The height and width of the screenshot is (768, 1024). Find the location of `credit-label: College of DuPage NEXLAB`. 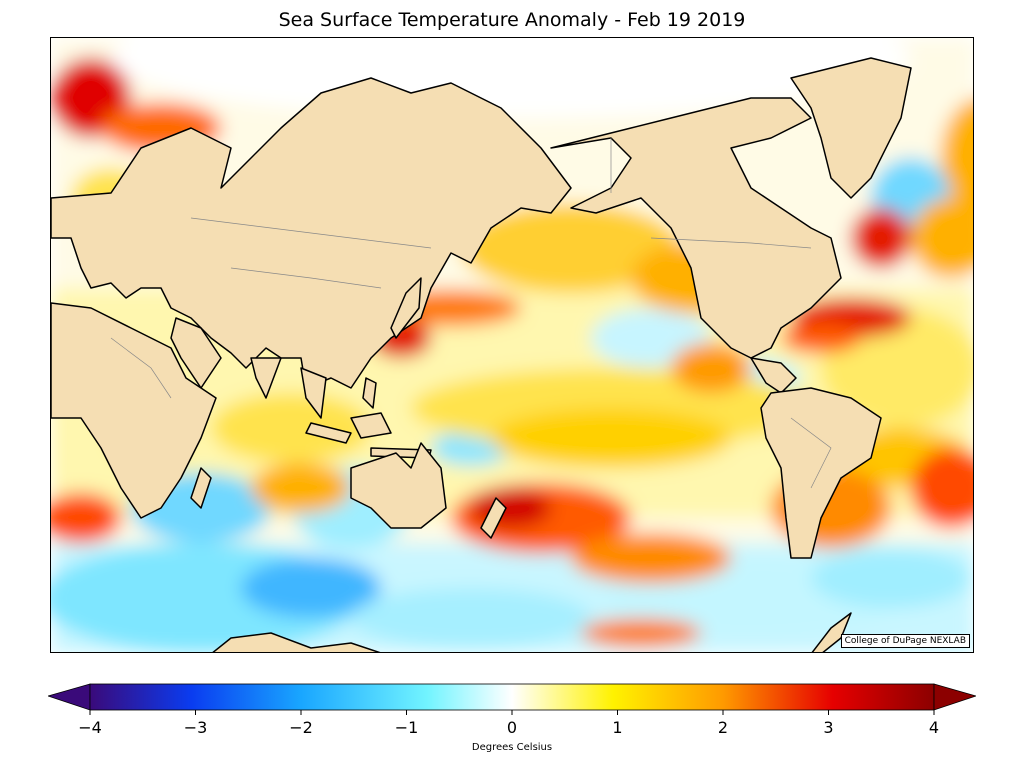

credit-label: College of DuPage NEXLAB is located at coordinates (905, 641).